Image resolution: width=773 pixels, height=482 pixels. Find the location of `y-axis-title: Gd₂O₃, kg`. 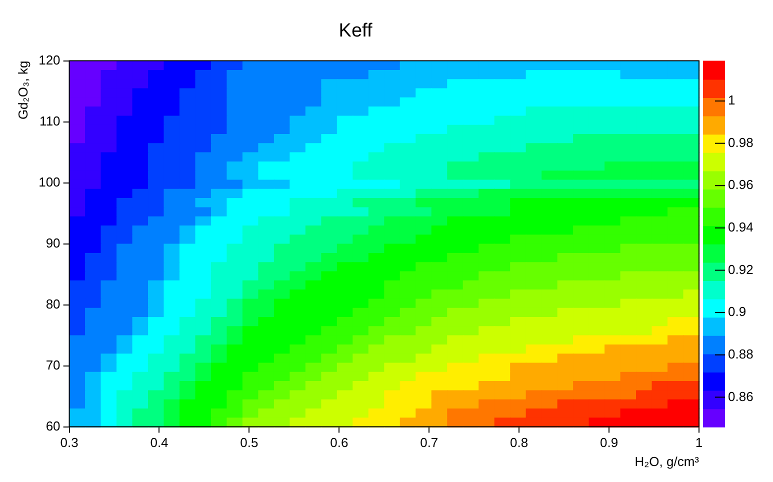

y-axis-title: Gd₂O₃, kg is located at coordinates (22, 90).